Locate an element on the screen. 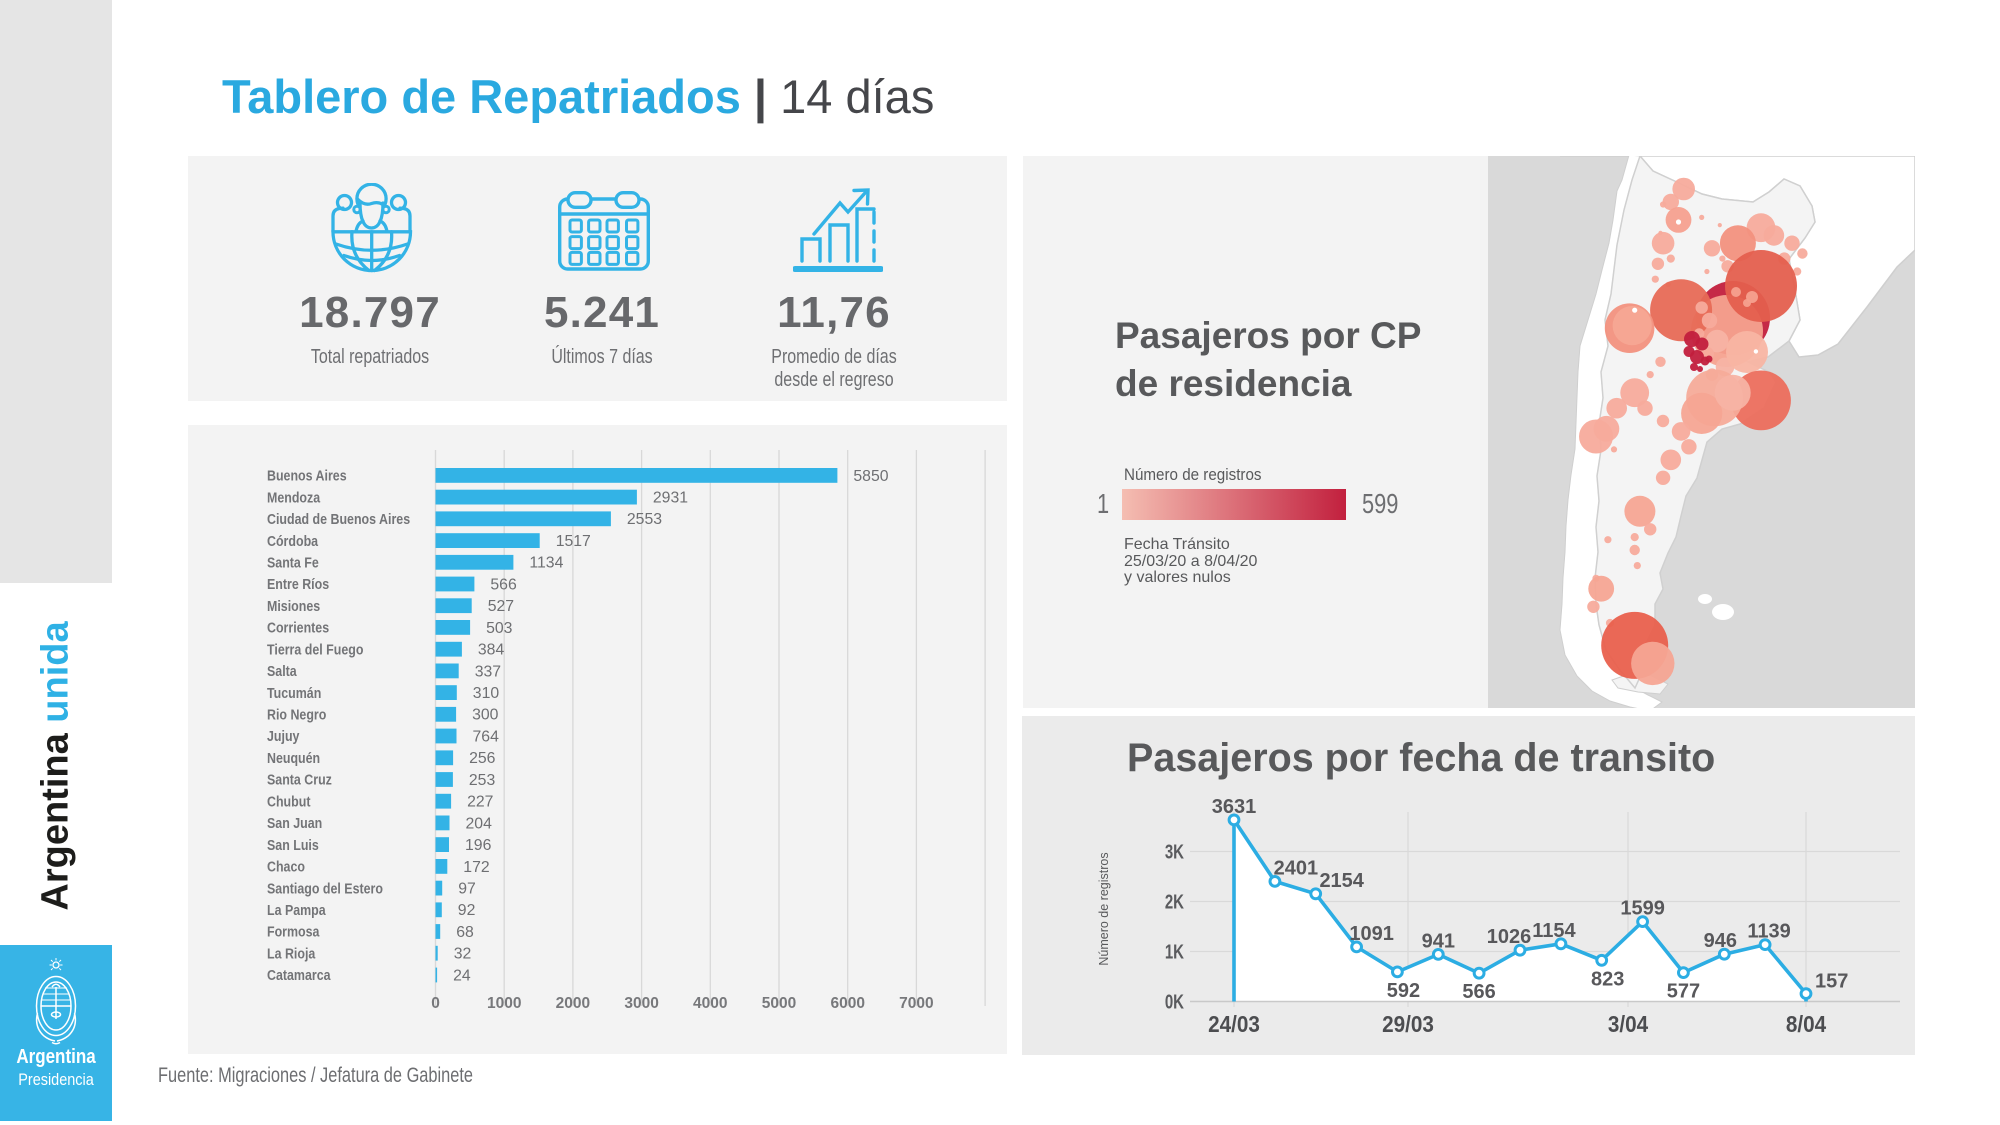 The image size is (2000, 1125). svg-text: Santiago del Estero is located at coordinates (325, 888).